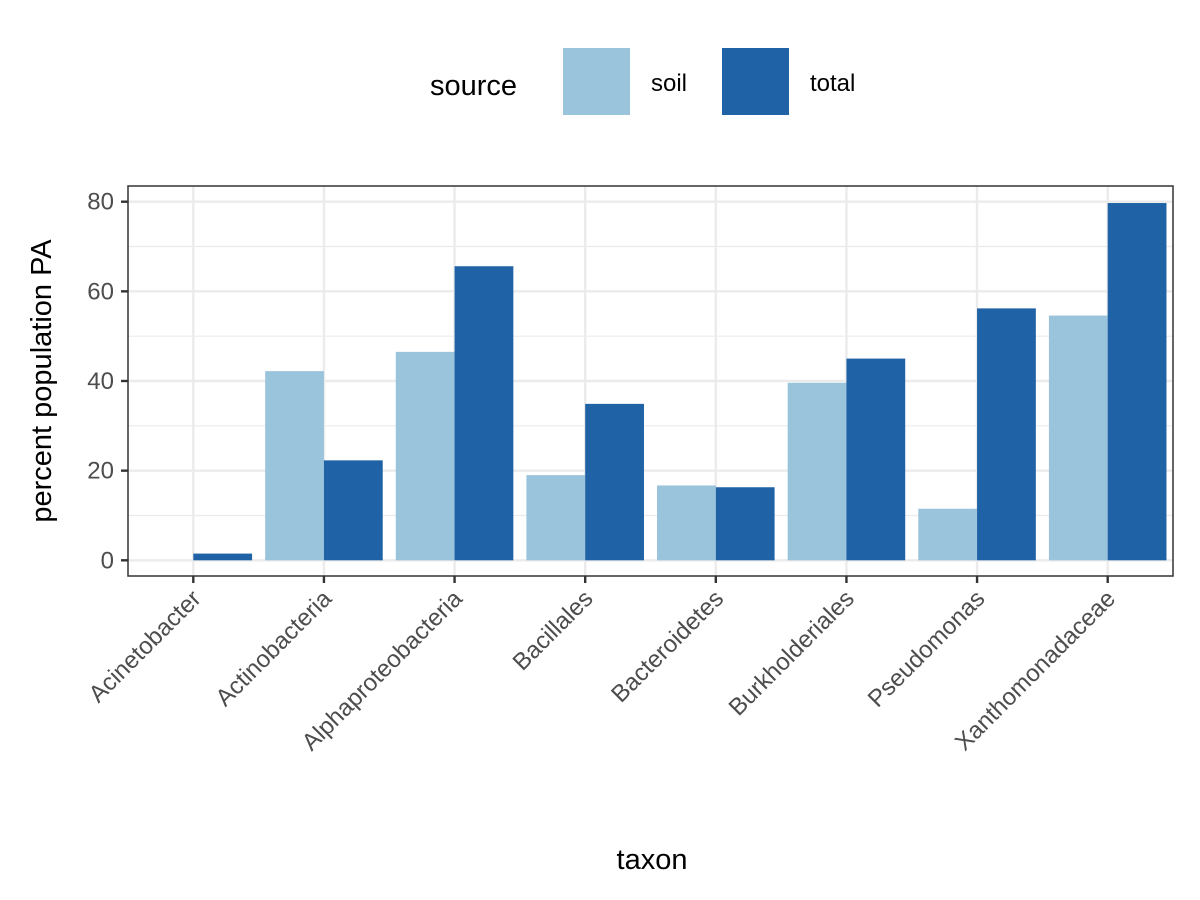 The width and height of the screenshot is (1200, 900). I want to click on bar-soil-burkholderiales, so click(817, 471).